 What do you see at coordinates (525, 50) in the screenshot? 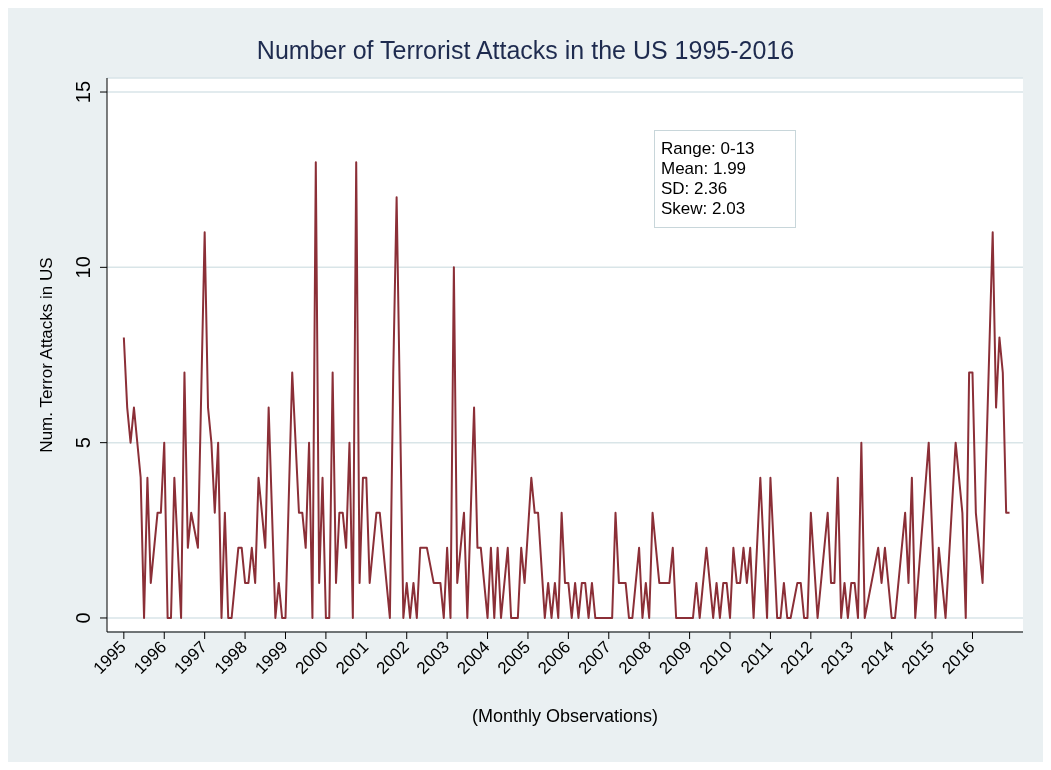
I see `chart-title: Number of Terrorist Attacks in the US 1995-2016` at bounding box center [525, 50].